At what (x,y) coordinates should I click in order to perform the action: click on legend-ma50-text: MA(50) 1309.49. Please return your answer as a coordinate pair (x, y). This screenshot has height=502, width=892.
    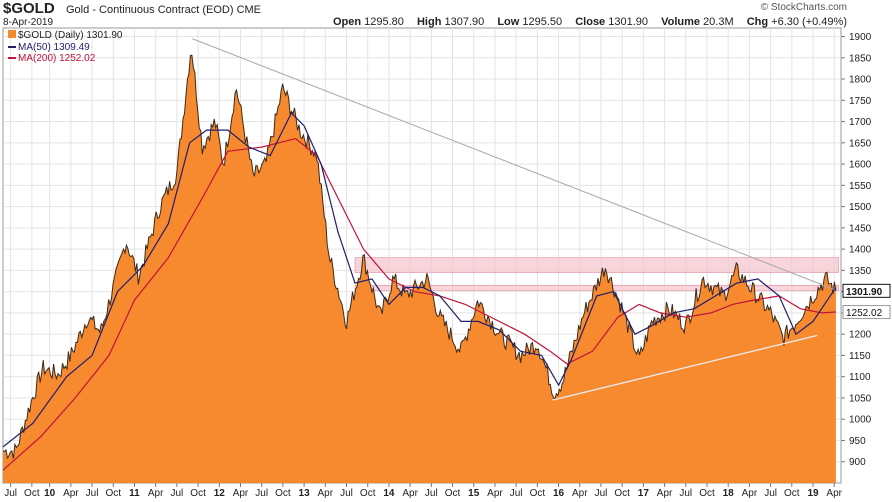
    Looking at the image, I should click on (54, 47).